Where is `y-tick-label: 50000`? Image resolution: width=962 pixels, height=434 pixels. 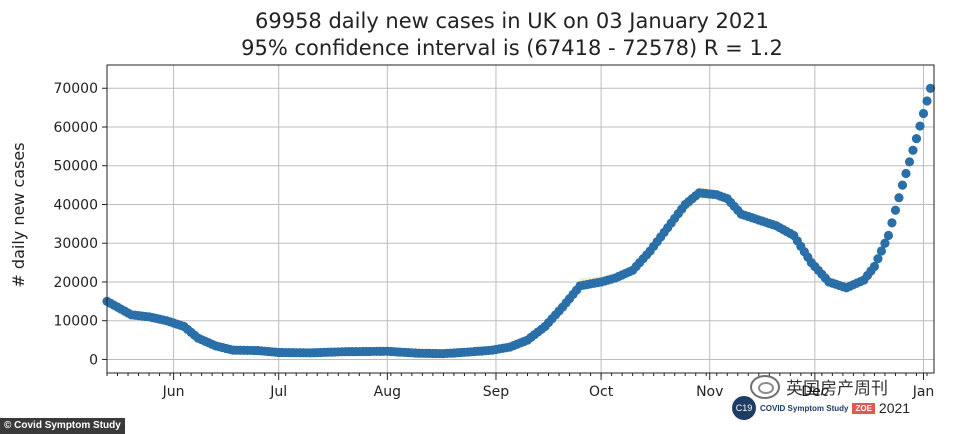 y-tick-label: 50000 is located at coordinates (75, 167).